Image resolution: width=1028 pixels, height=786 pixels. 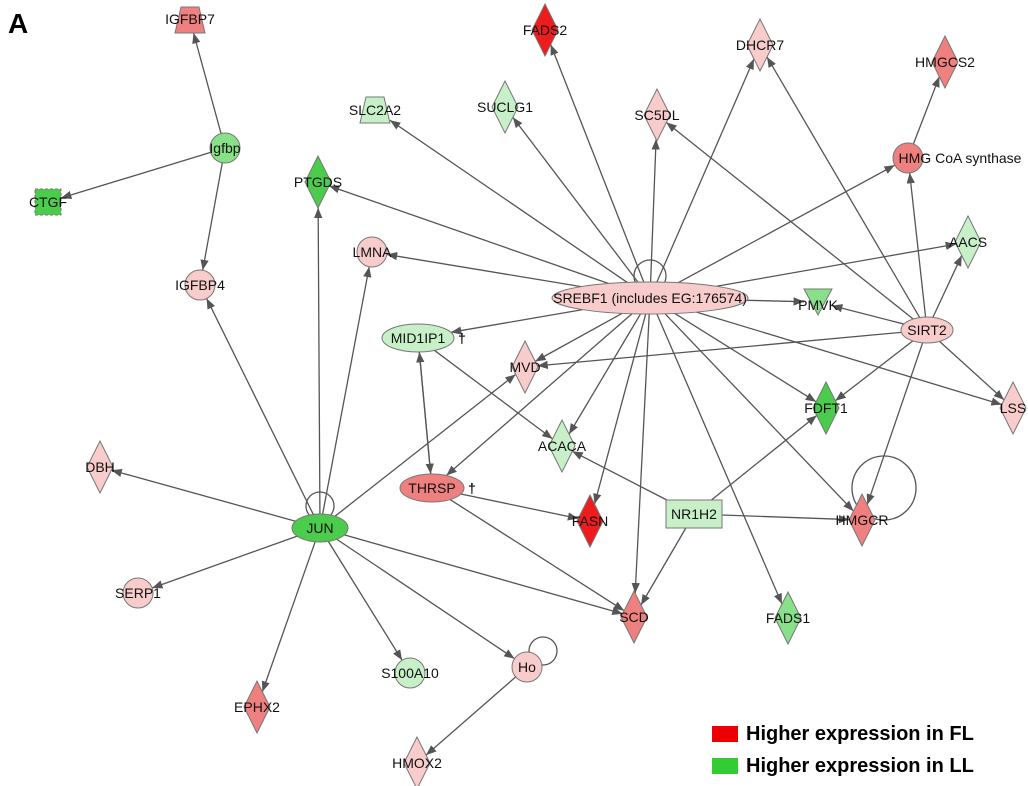 What do you see at coordinates (462, 338) in the screenshot?
I see `dagger-mid1ip1: †` at bounding box center [462, 338].